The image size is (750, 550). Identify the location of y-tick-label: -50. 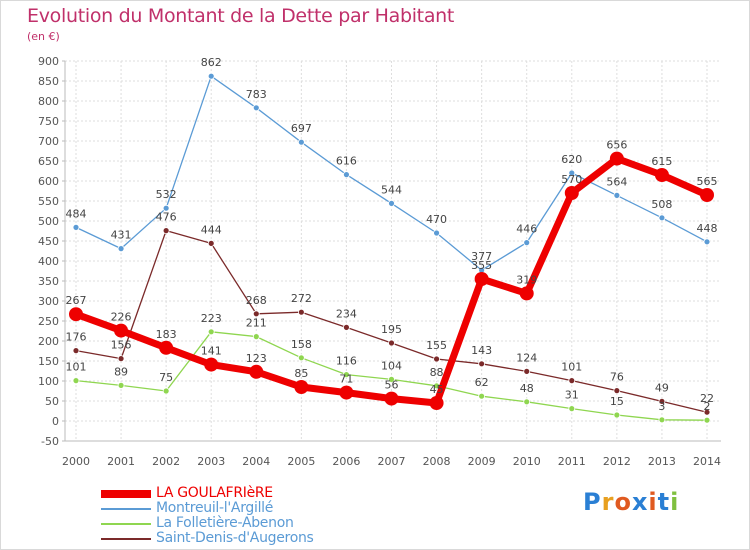
(50, 441).